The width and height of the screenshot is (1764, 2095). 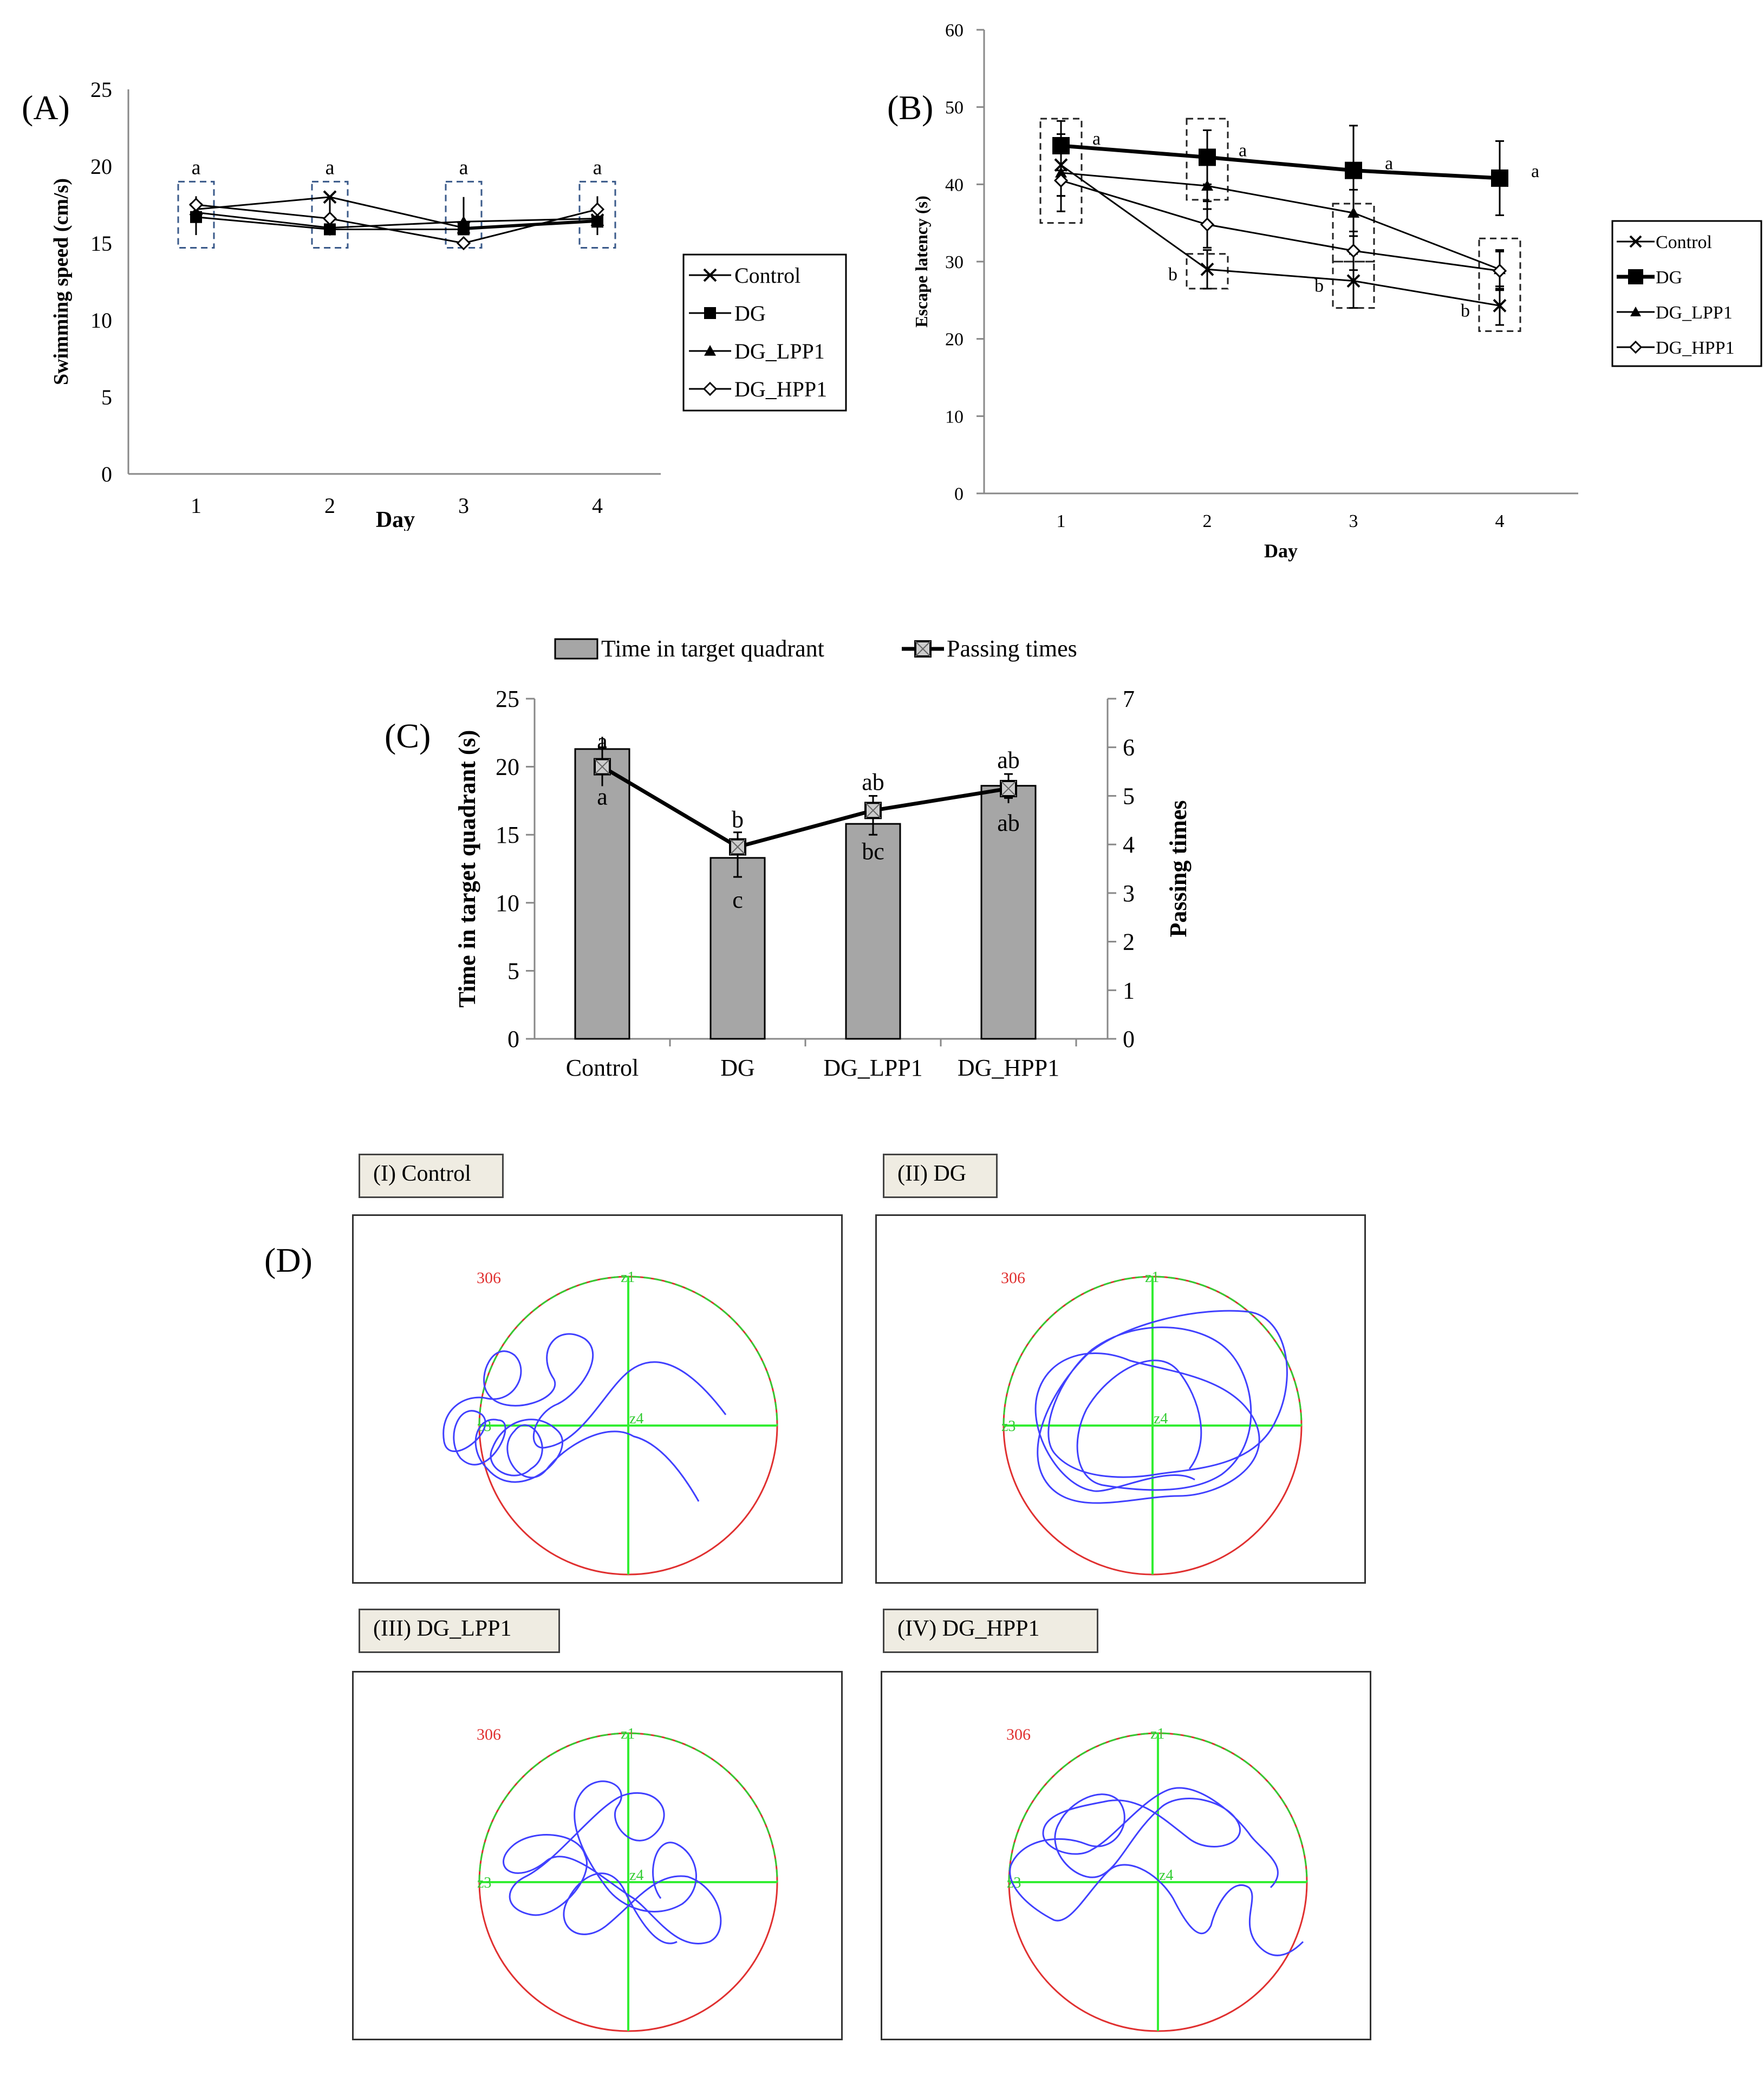 What do you see at coordinates (1465, 311) in the screenshot?
I see `b-letter-bottom-4: b` at bounding box center [1465, 311].